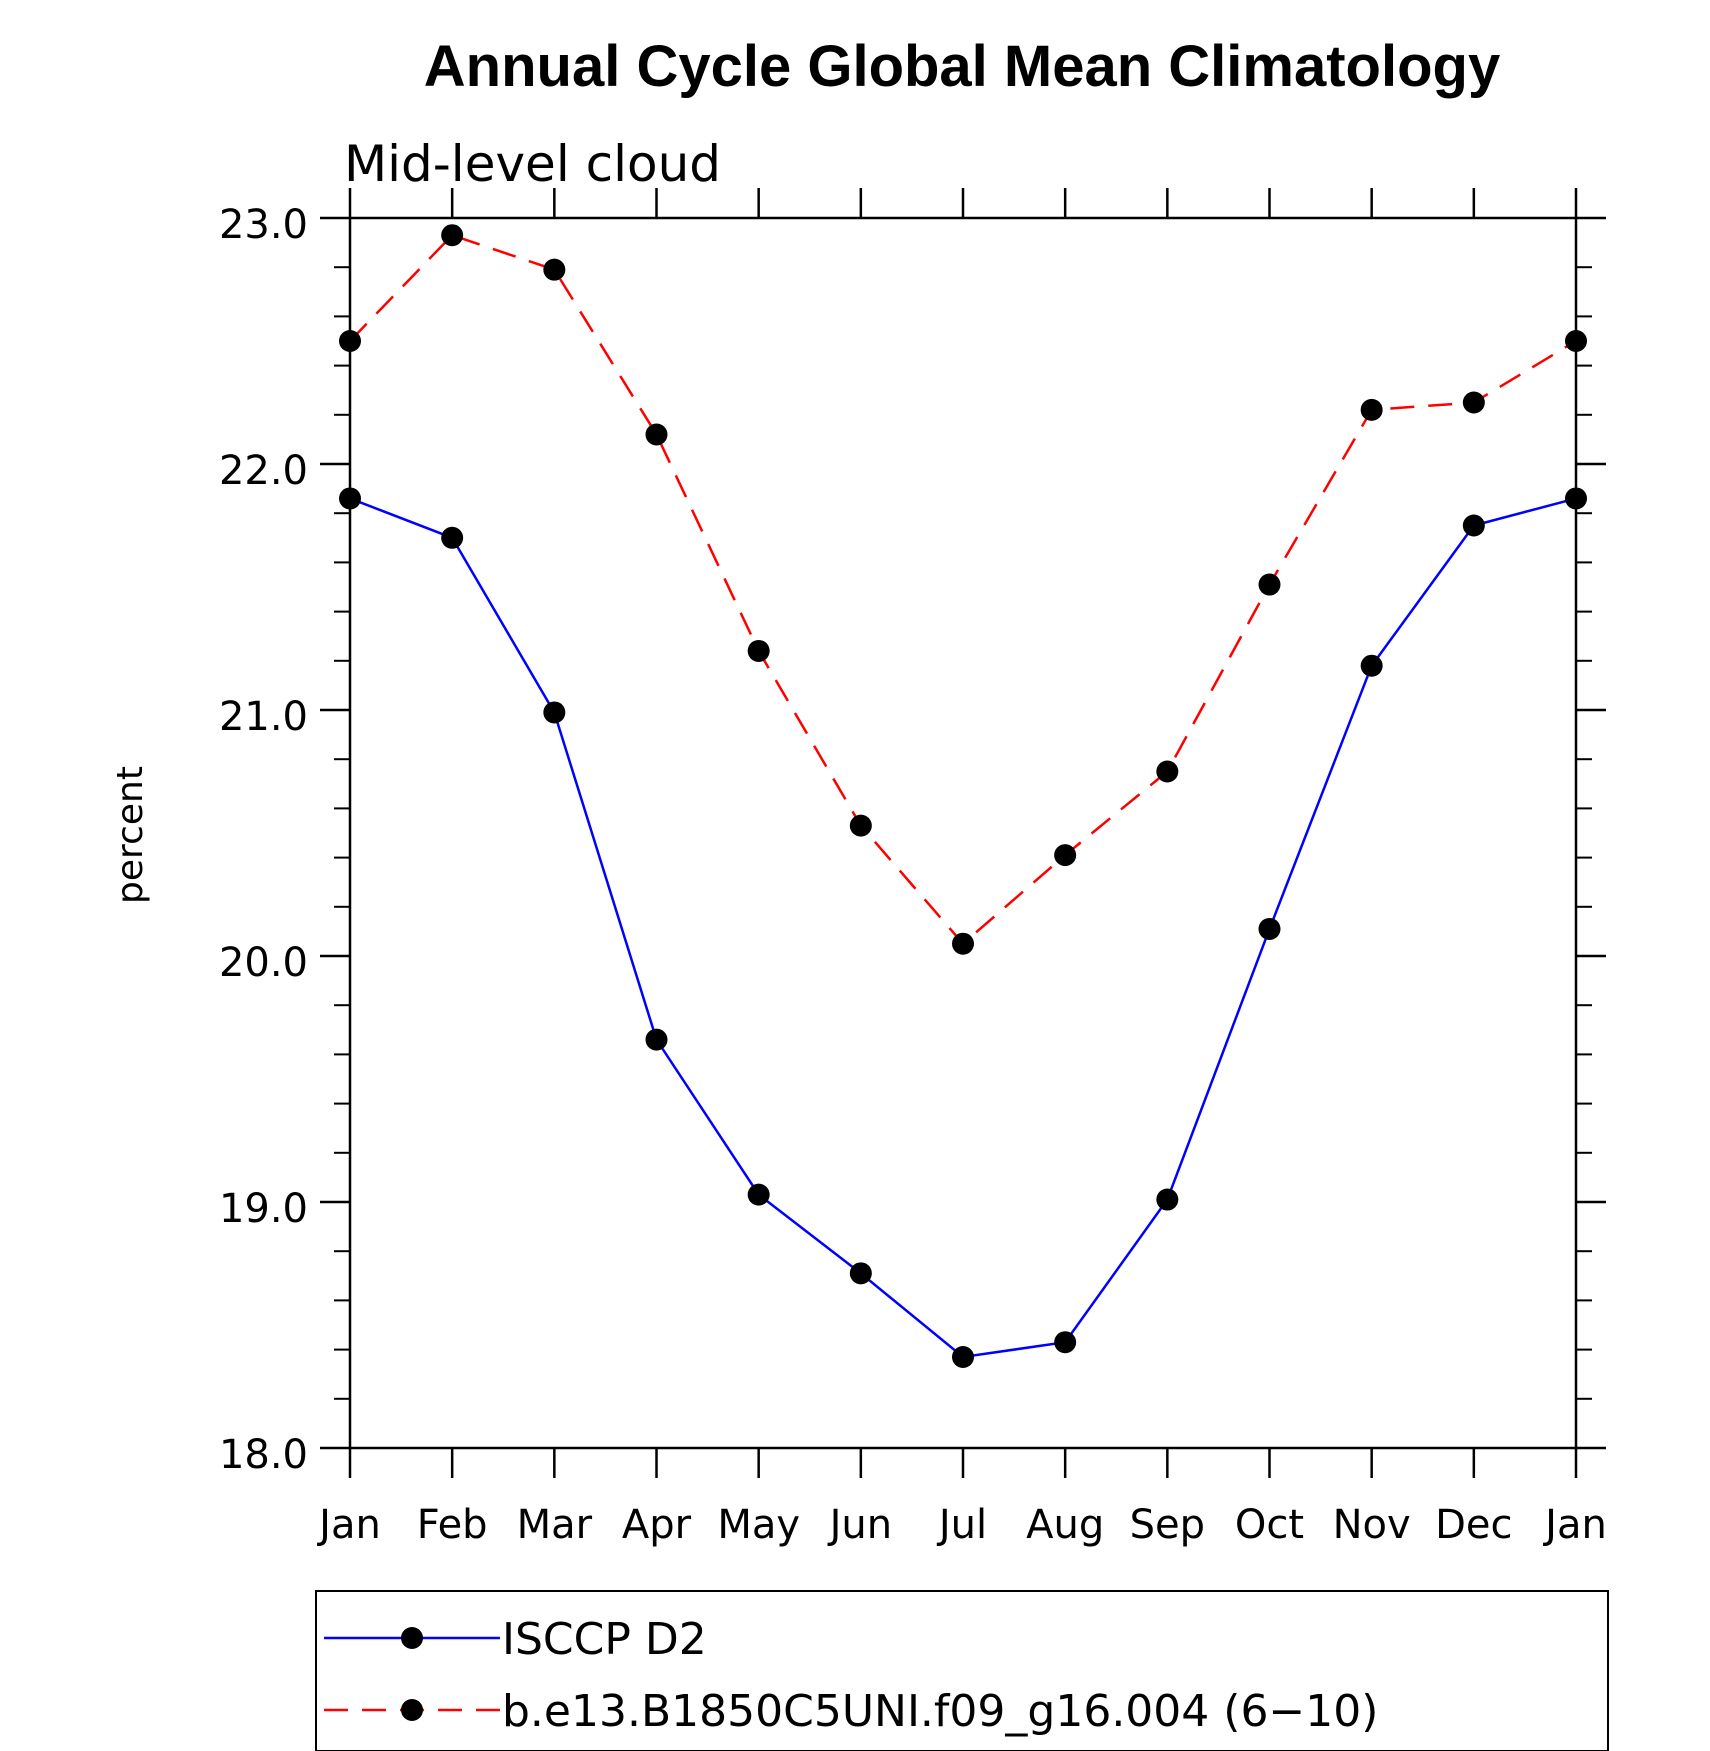 The image size is (1710, 1751). I want to click on legend-entry: ISCCP D2, so click(515, 1639).